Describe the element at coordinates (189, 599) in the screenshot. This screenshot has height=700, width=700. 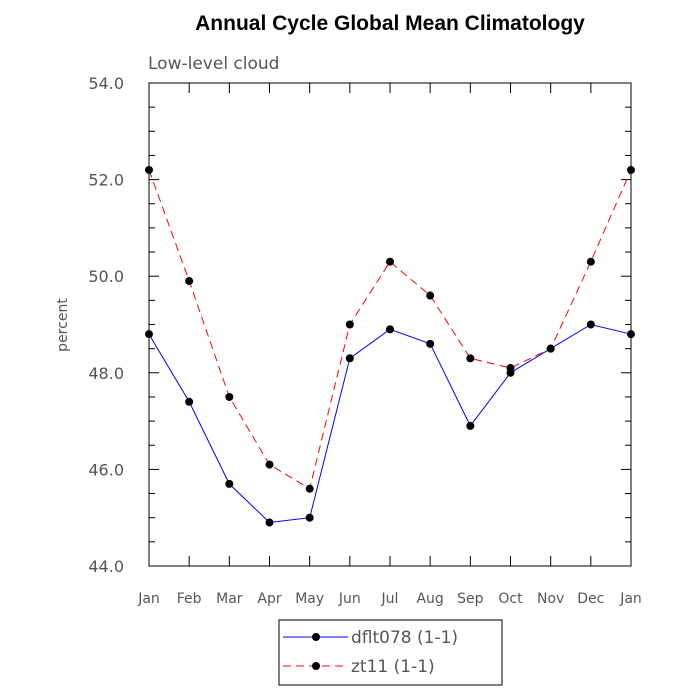
I see `x-tick-label: Feb` at that location.